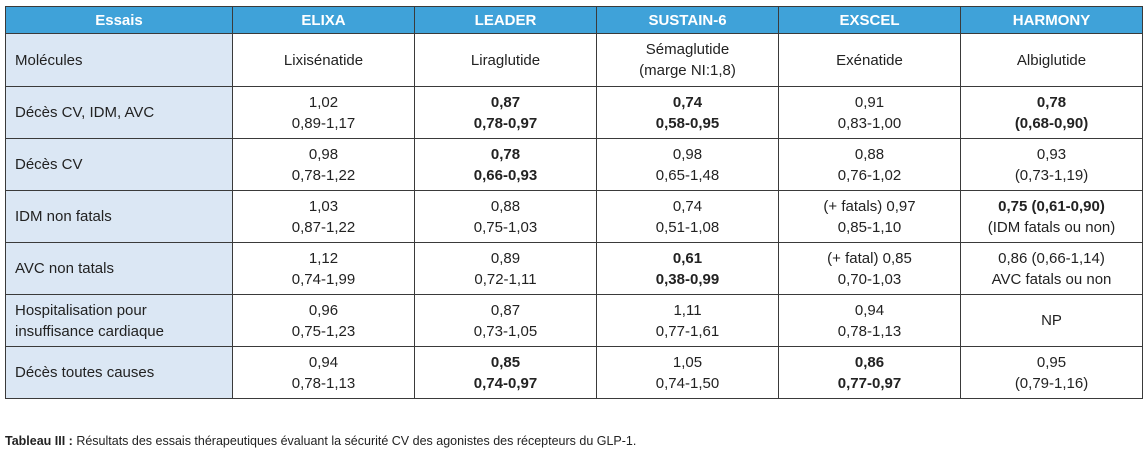 This screenshot has width=1147, height=454. Describe the element at coordinates (869, 268) in the screenshot. I see `table-cell: (+ fatal) 0,85 0,70-1,03` at that location.